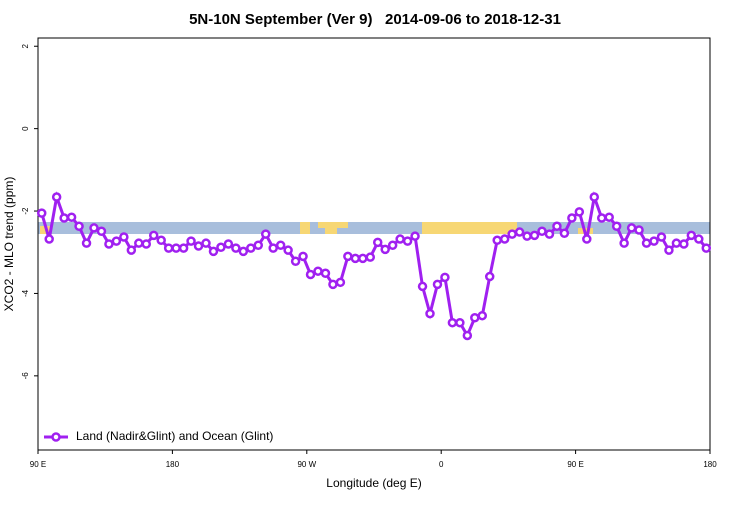 The width and height of the screenshot is (750, 505). Describe the element at coordinates (25, 211) in the screenshot. I see `y-tick-label: -2` at that location.